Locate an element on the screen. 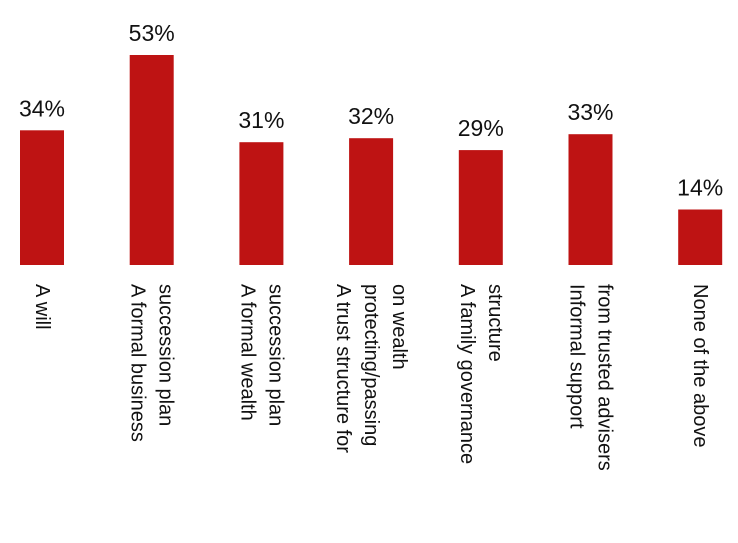  category-label-line: protecting/passing is located at coordinates (371, 365).